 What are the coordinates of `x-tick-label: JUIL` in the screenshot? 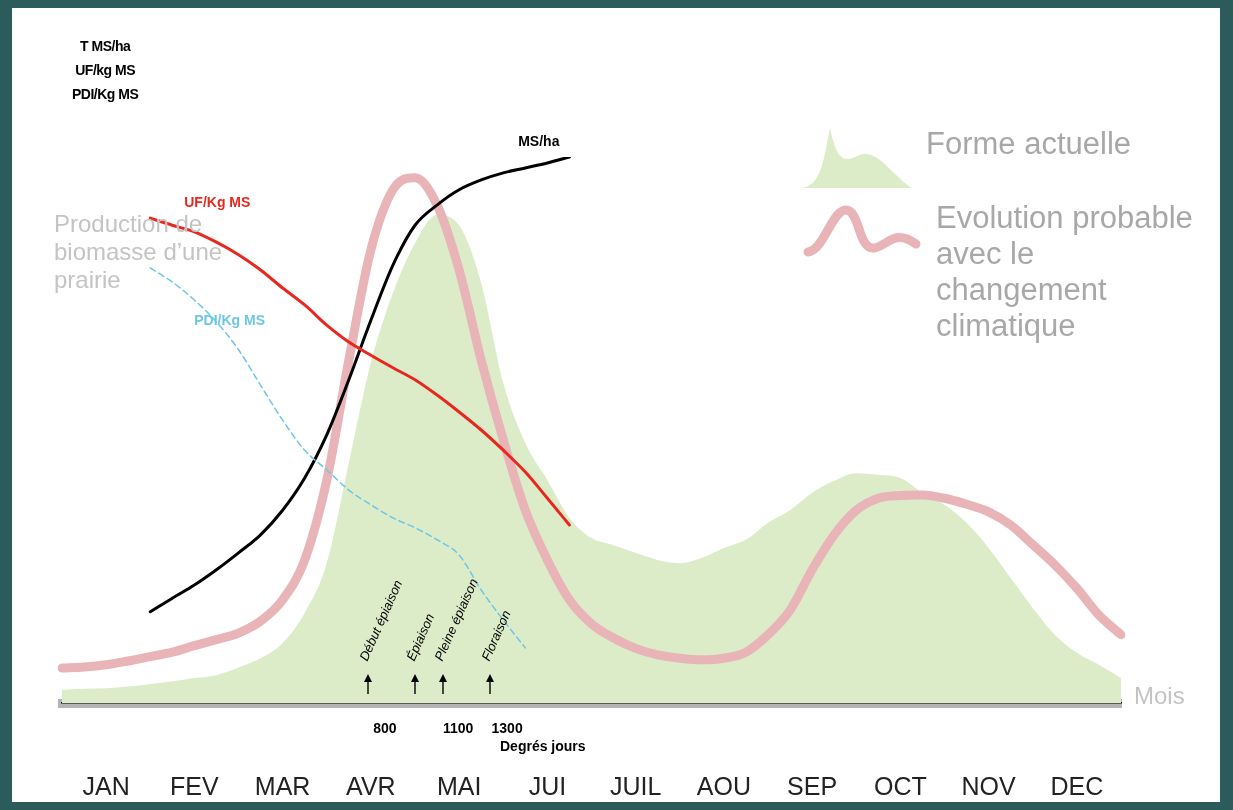 It's located at (635, 785).